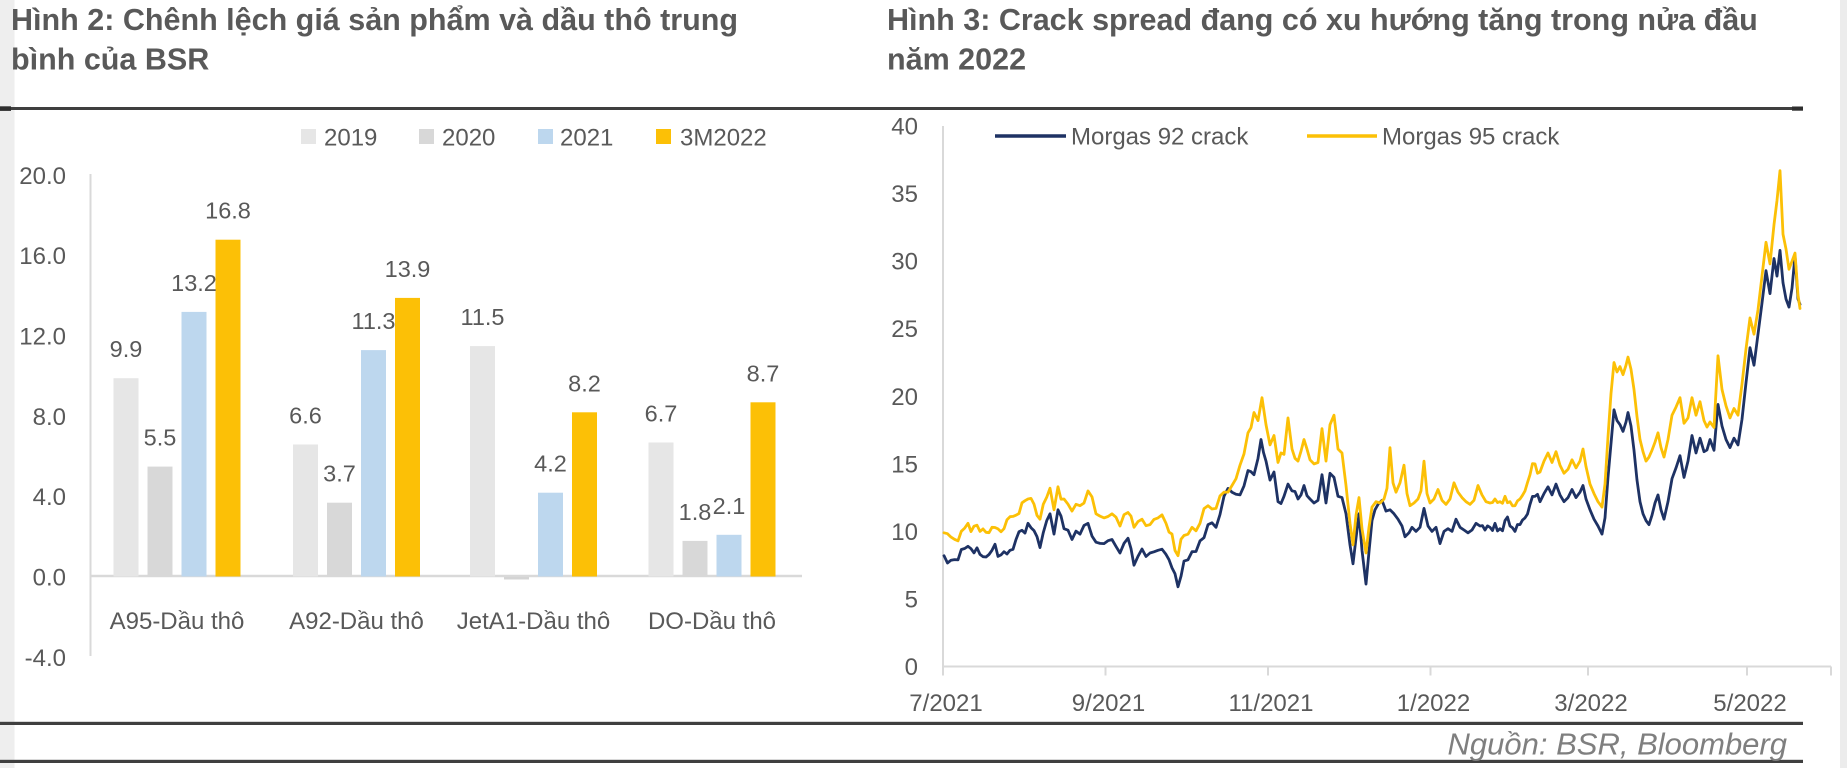  I want to click on svg-text: 20.0, so click(42, 176).